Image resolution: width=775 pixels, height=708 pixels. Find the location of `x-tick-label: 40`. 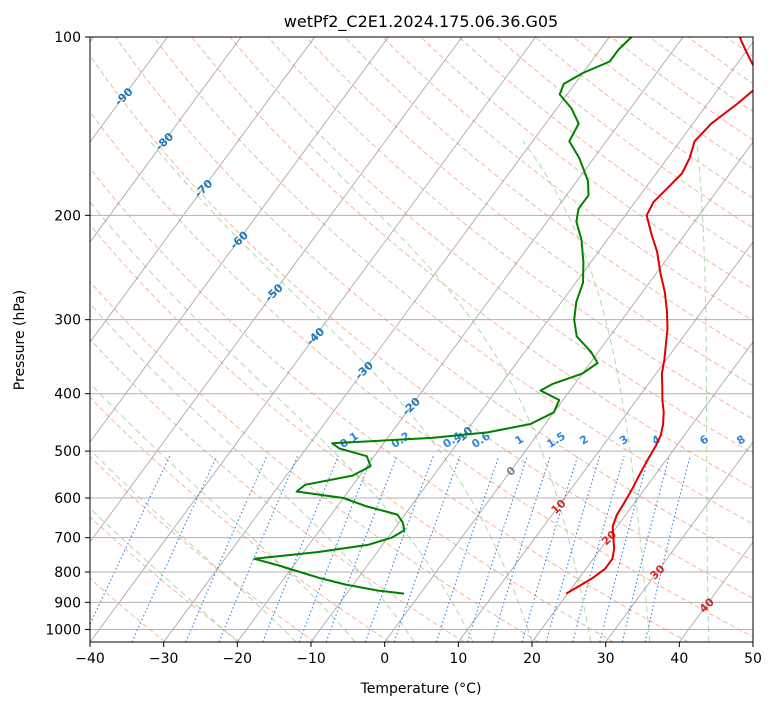

x-tick-label: 40 is located at coordinates (679, 659).